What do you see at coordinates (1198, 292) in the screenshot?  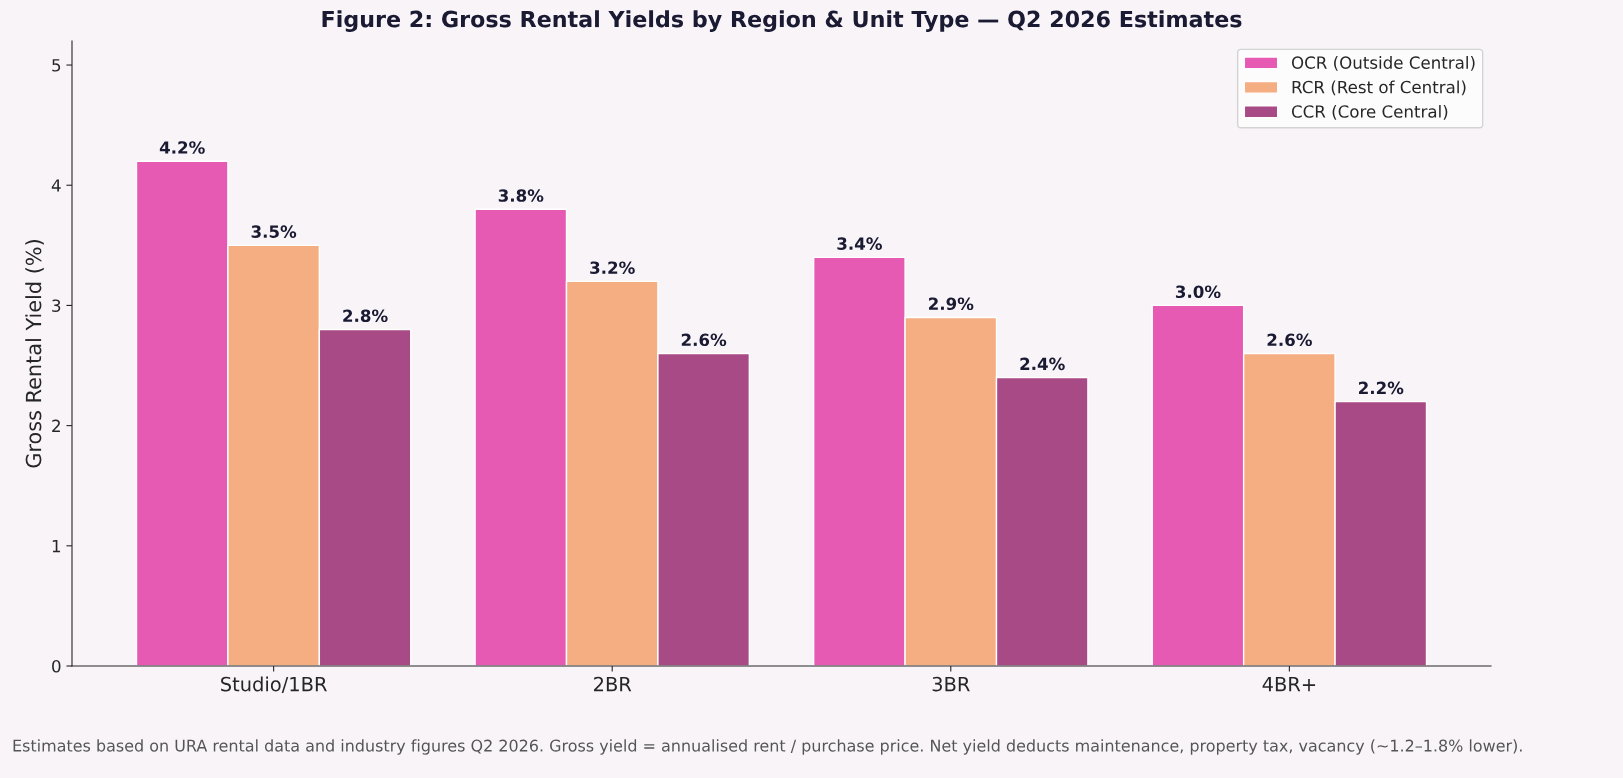 I see `data-label: 3.0%` at bounding box center [1198, 292].